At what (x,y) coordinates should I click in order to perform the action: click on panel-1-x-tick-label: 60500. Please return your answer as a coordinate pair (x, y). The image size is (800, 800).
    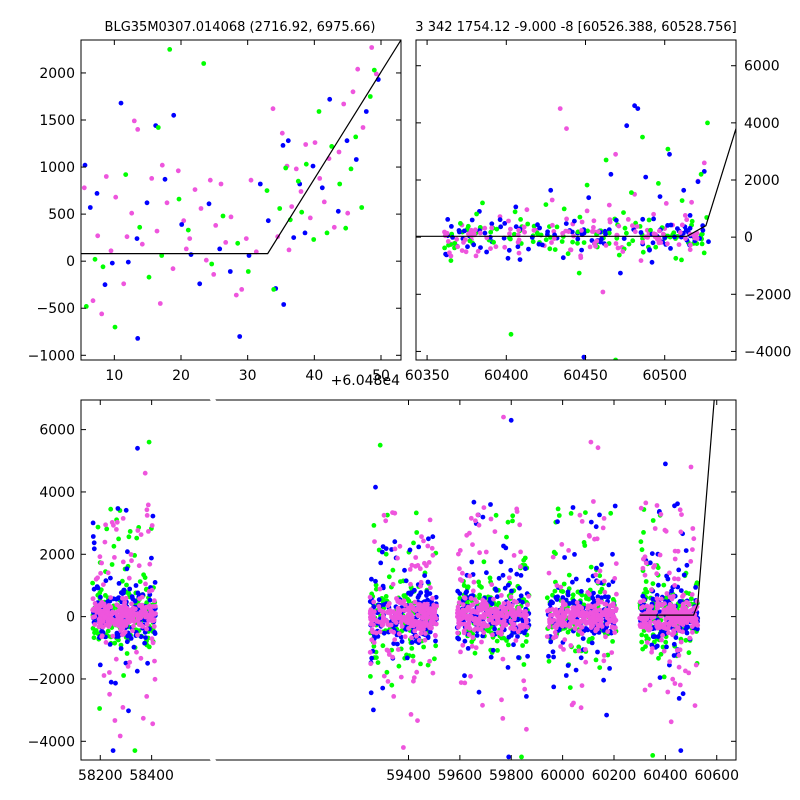
    Looking at the image, I should click on (664, 376).